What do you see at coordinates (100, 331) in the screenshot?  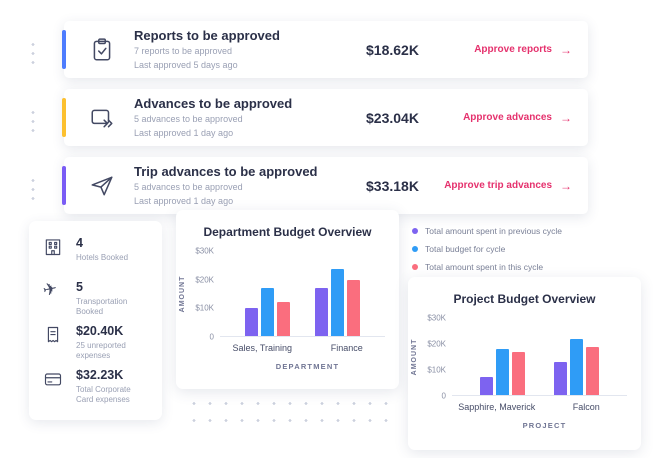 I see `stat-value: $20.40K` at bounding box center [100, 331].